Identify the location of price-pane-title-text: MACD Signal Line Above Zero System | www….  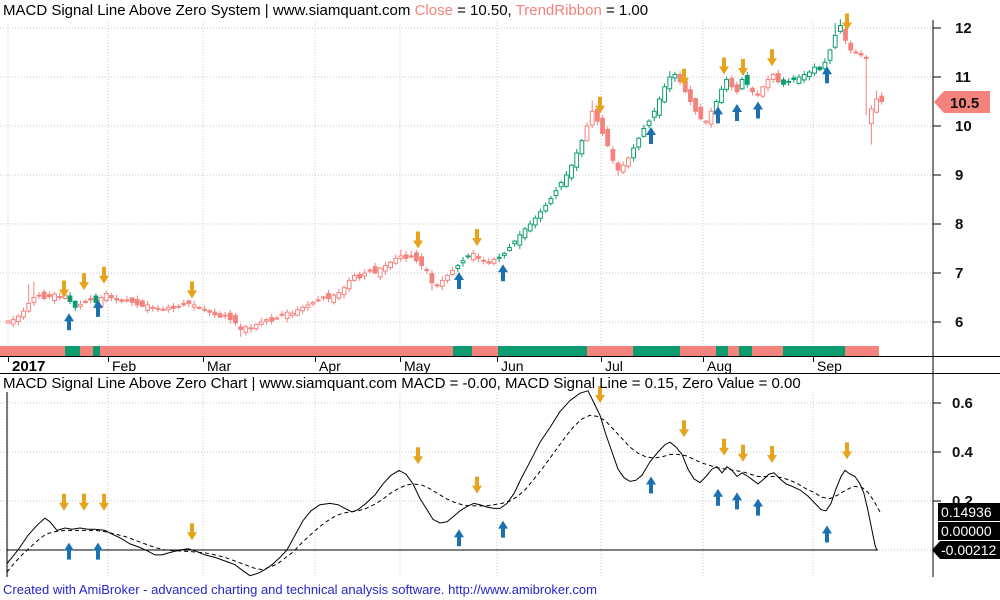
(209, 10).